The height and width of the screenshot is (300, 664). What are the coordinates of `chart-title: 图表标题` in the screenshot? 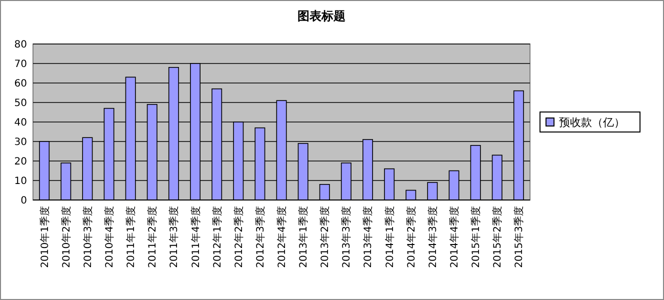 It's located at (322, 16).